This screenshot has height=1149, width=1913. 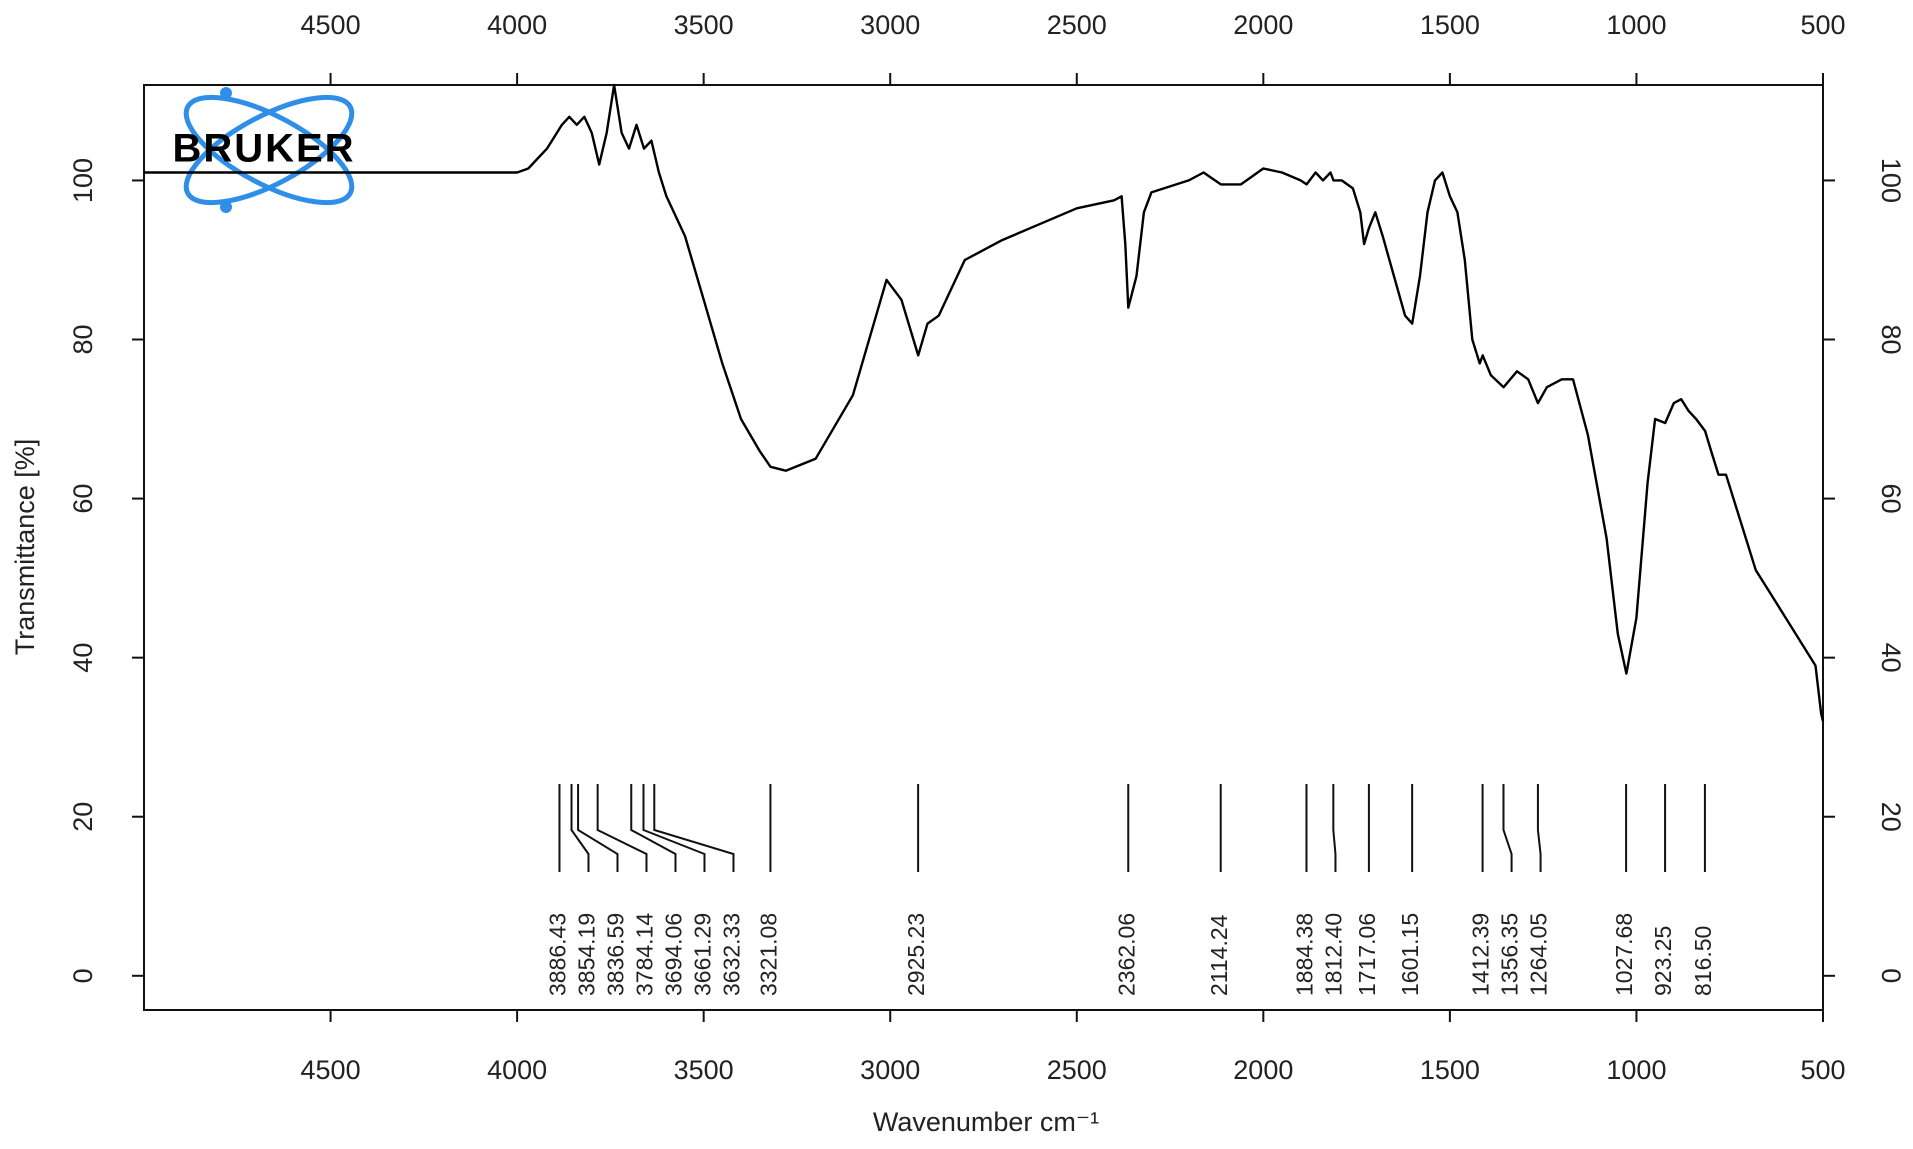 I want to click on peak-label: 1356.35, so click(x=1510, y=954).